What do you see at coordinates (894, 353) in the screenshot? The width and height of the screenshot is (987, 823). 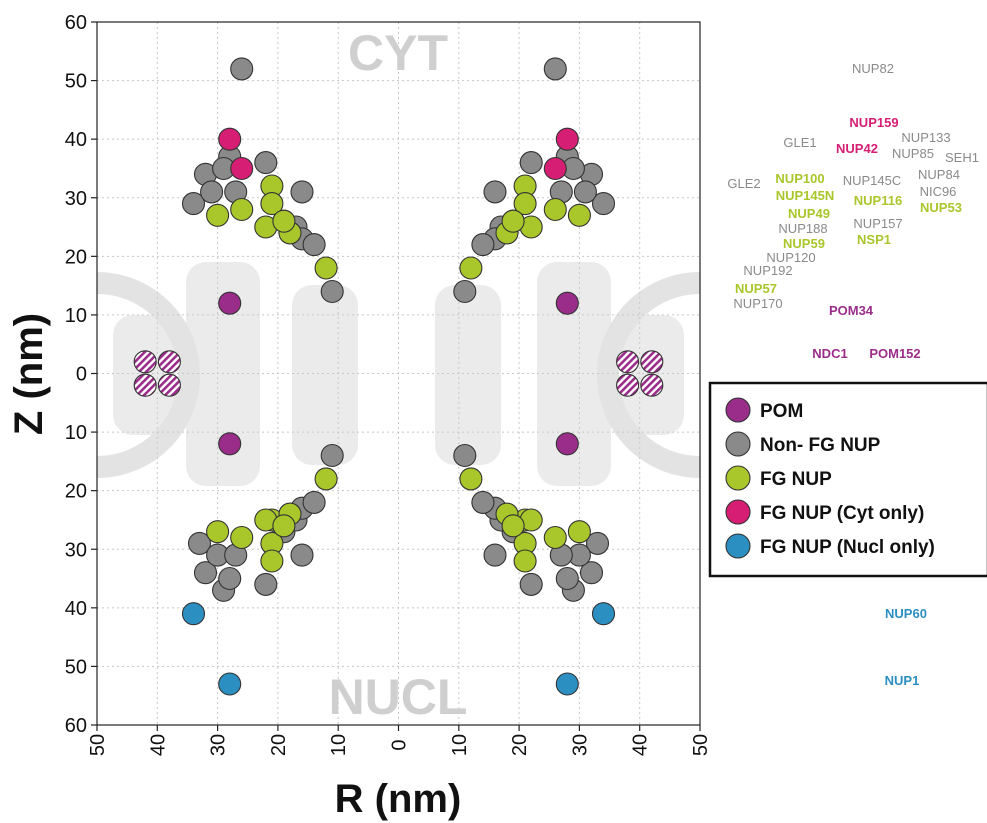 I see `nup-label: POM152` at bounding box center [894, 353].